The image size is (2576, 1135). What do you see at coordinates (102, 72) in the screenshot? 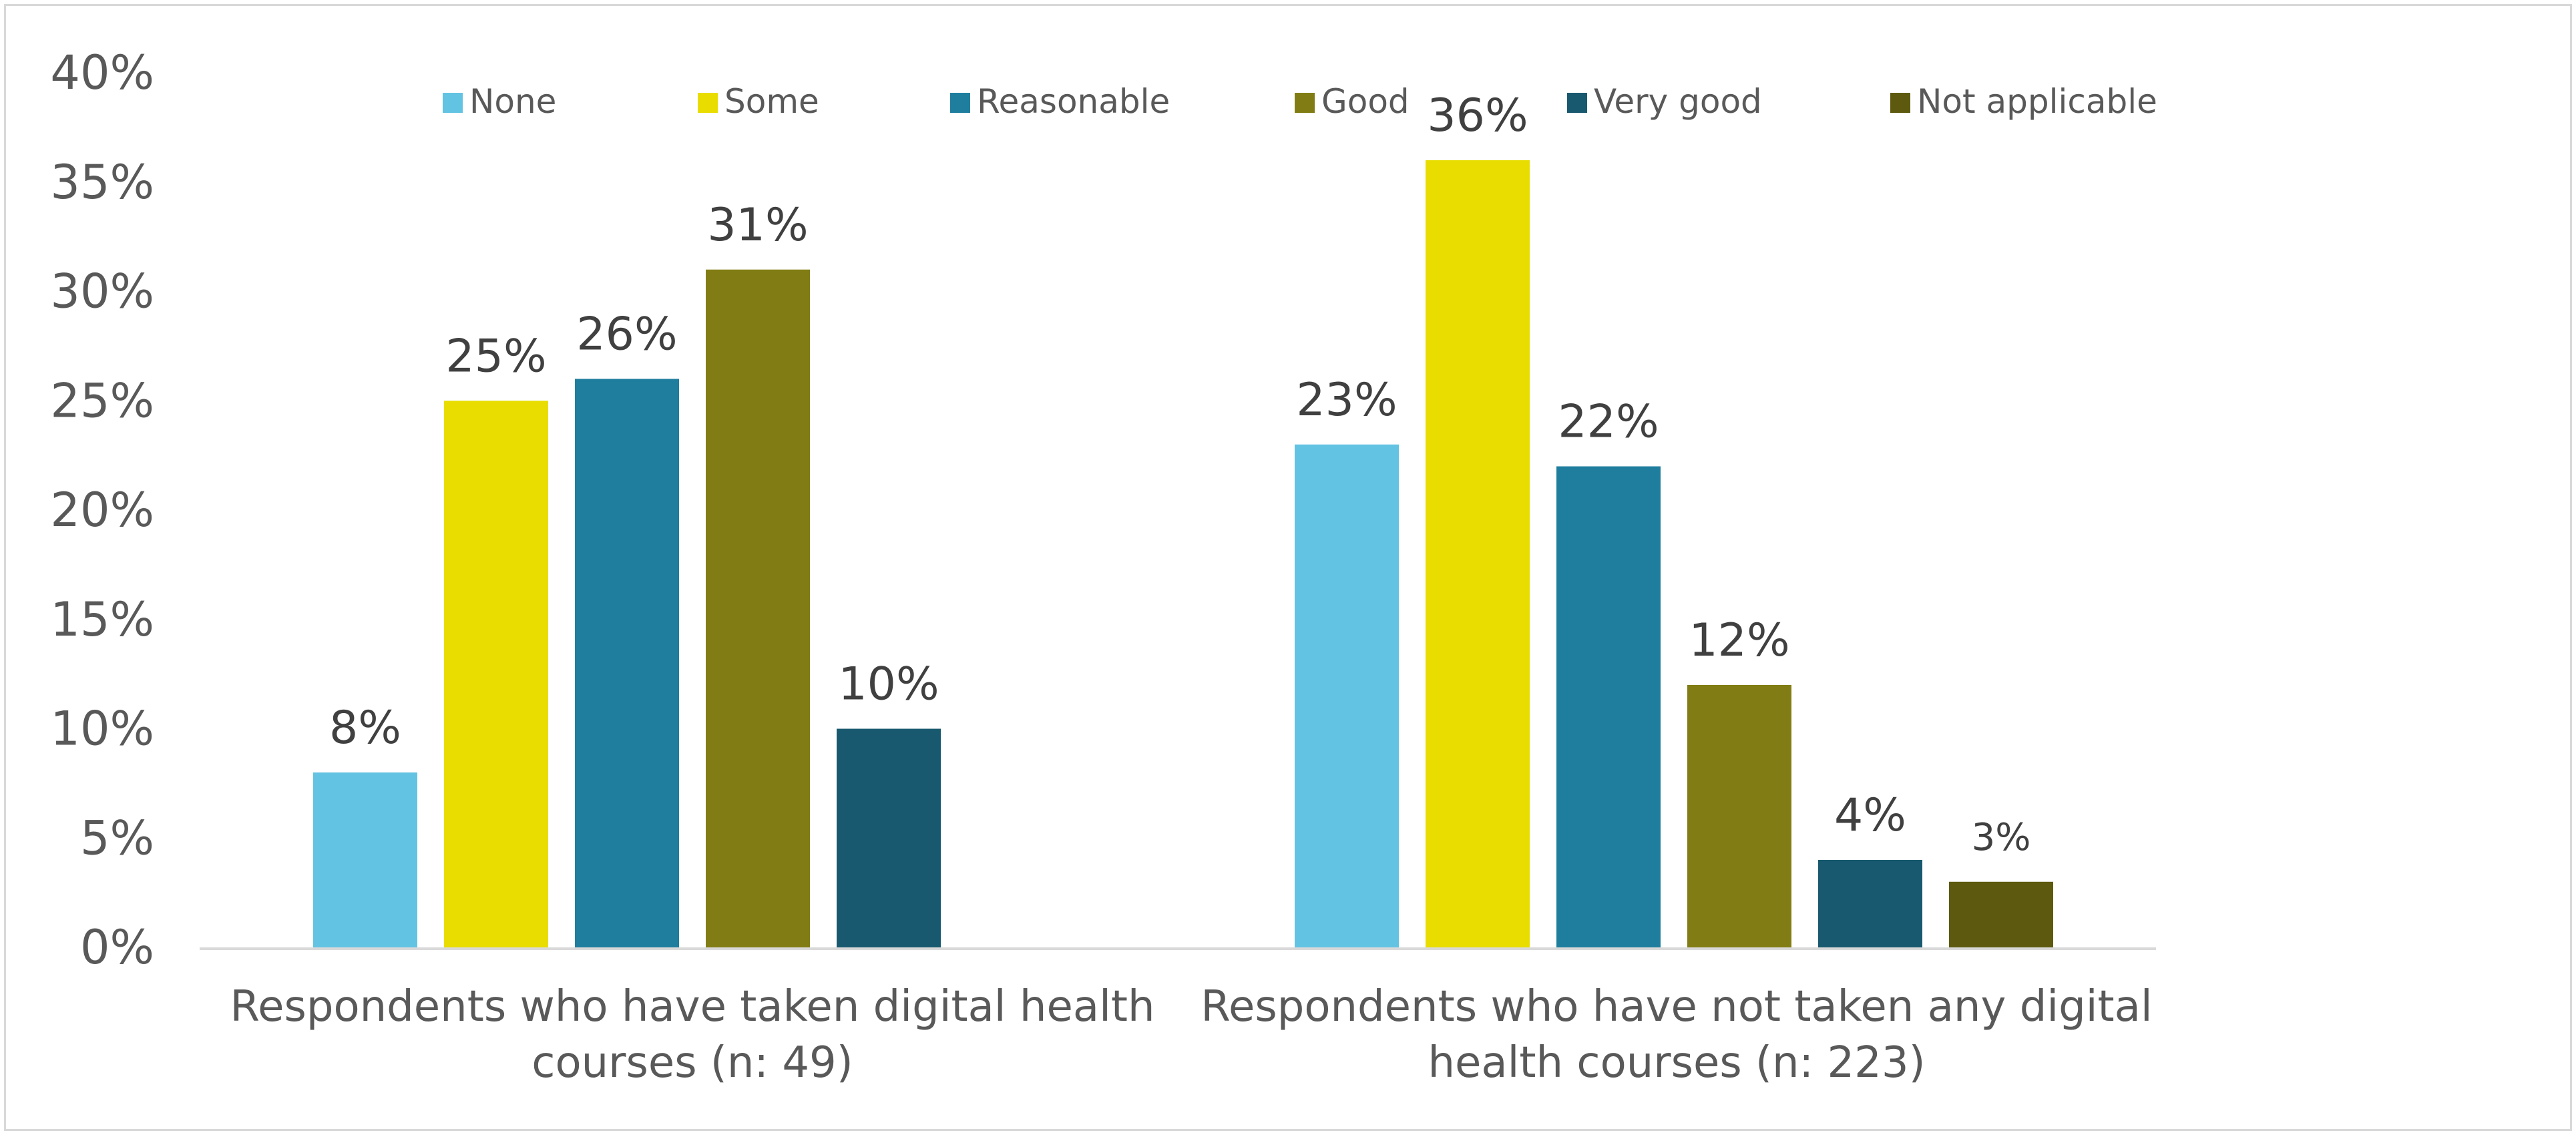
I see `y-tick-label: 40%` at bounding box center [102, 72].